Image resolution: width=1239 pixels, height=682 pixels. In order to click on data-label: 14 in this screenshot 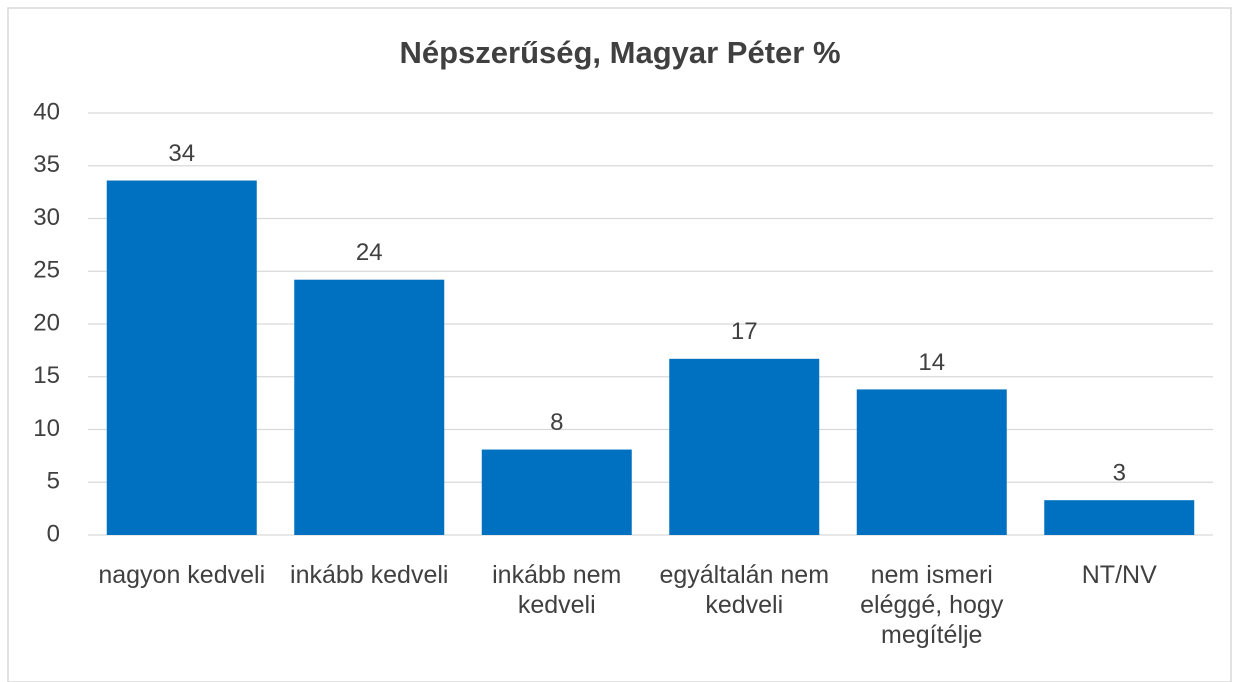, I will do `click(931, 362)`.